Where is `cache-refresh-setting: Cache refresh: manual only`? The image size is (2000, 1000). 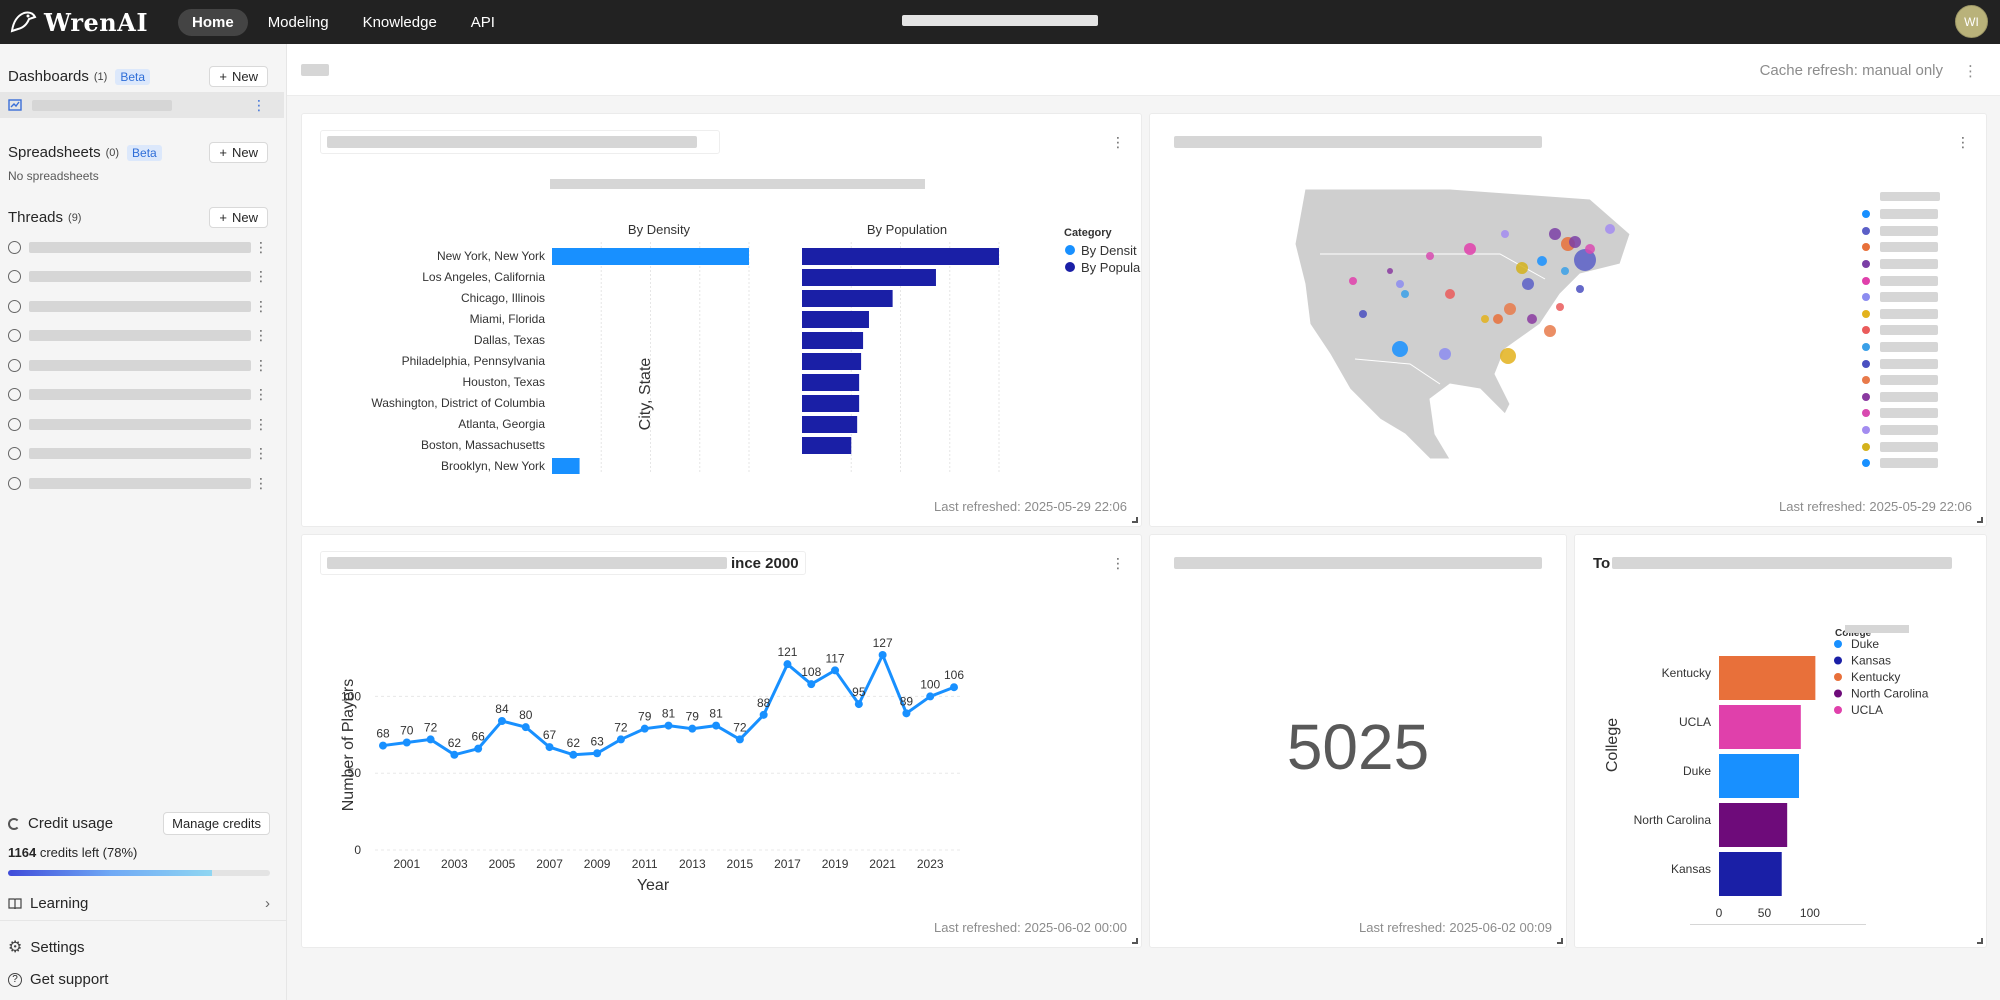 cache-refresh-setting: Cache refresh: manual only is located at coordinates (1851, 70).